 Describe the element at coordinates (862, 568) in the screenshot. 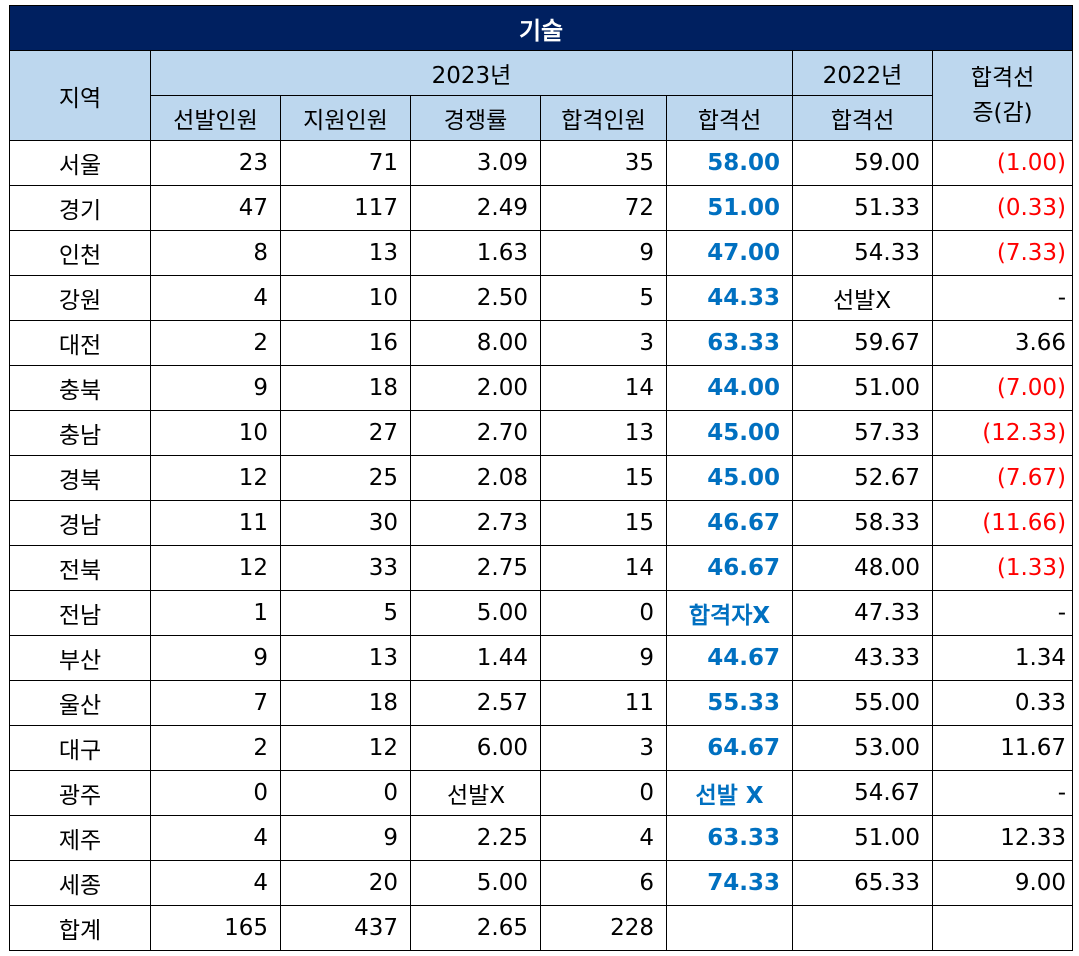

I see `cell-prev-cutoff: 48.00` at that location.